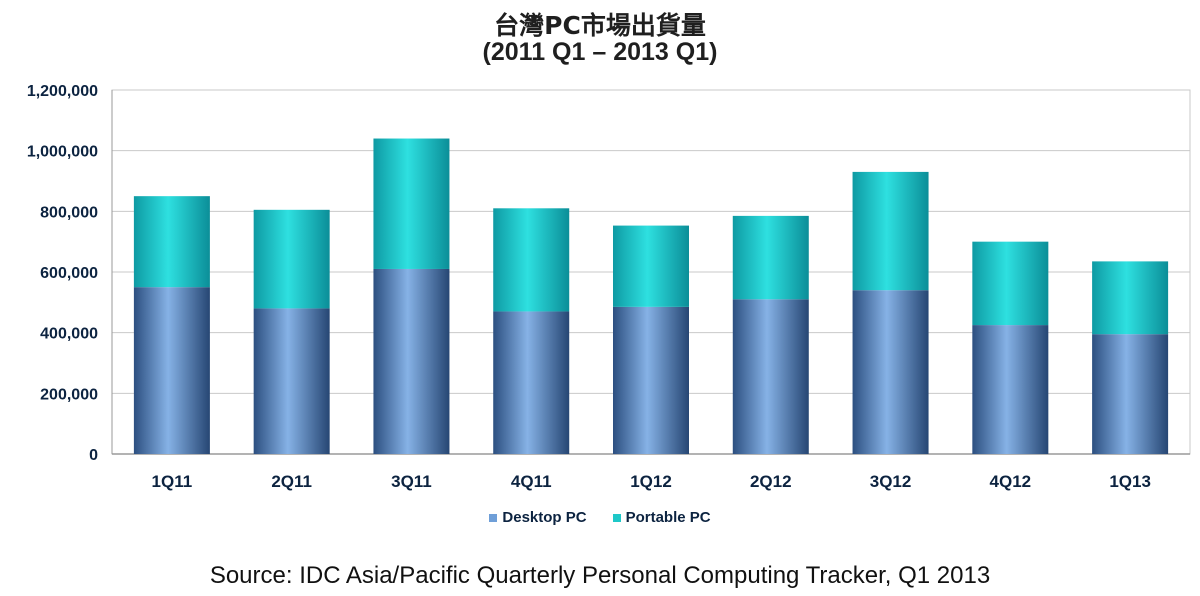  I want to click on x-tick-label: 4Q11, so click(531, 481).